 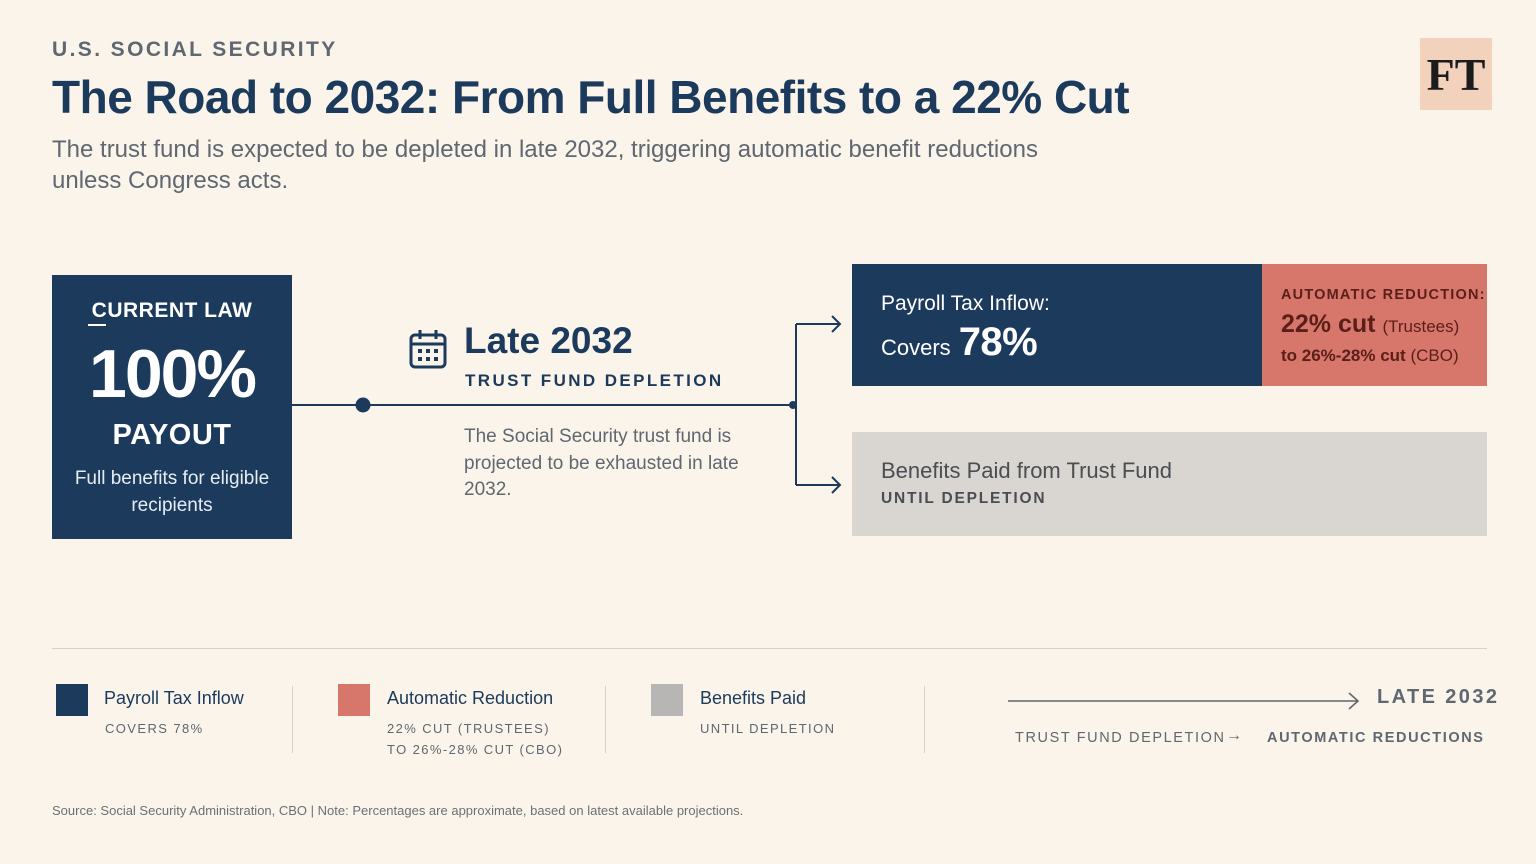 I want to click on event-label: TRUST FUND DEPLETION, so click(x=594, y=380).